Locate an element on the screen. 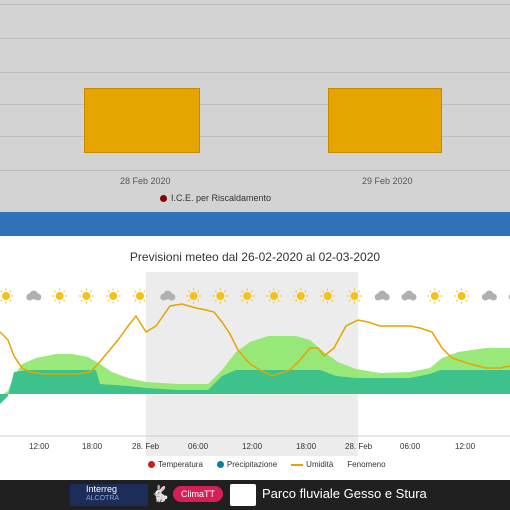 The image size is (510, 510). interreg-logo: Interreg ALCOTRA is located at coordinates (109, 495).